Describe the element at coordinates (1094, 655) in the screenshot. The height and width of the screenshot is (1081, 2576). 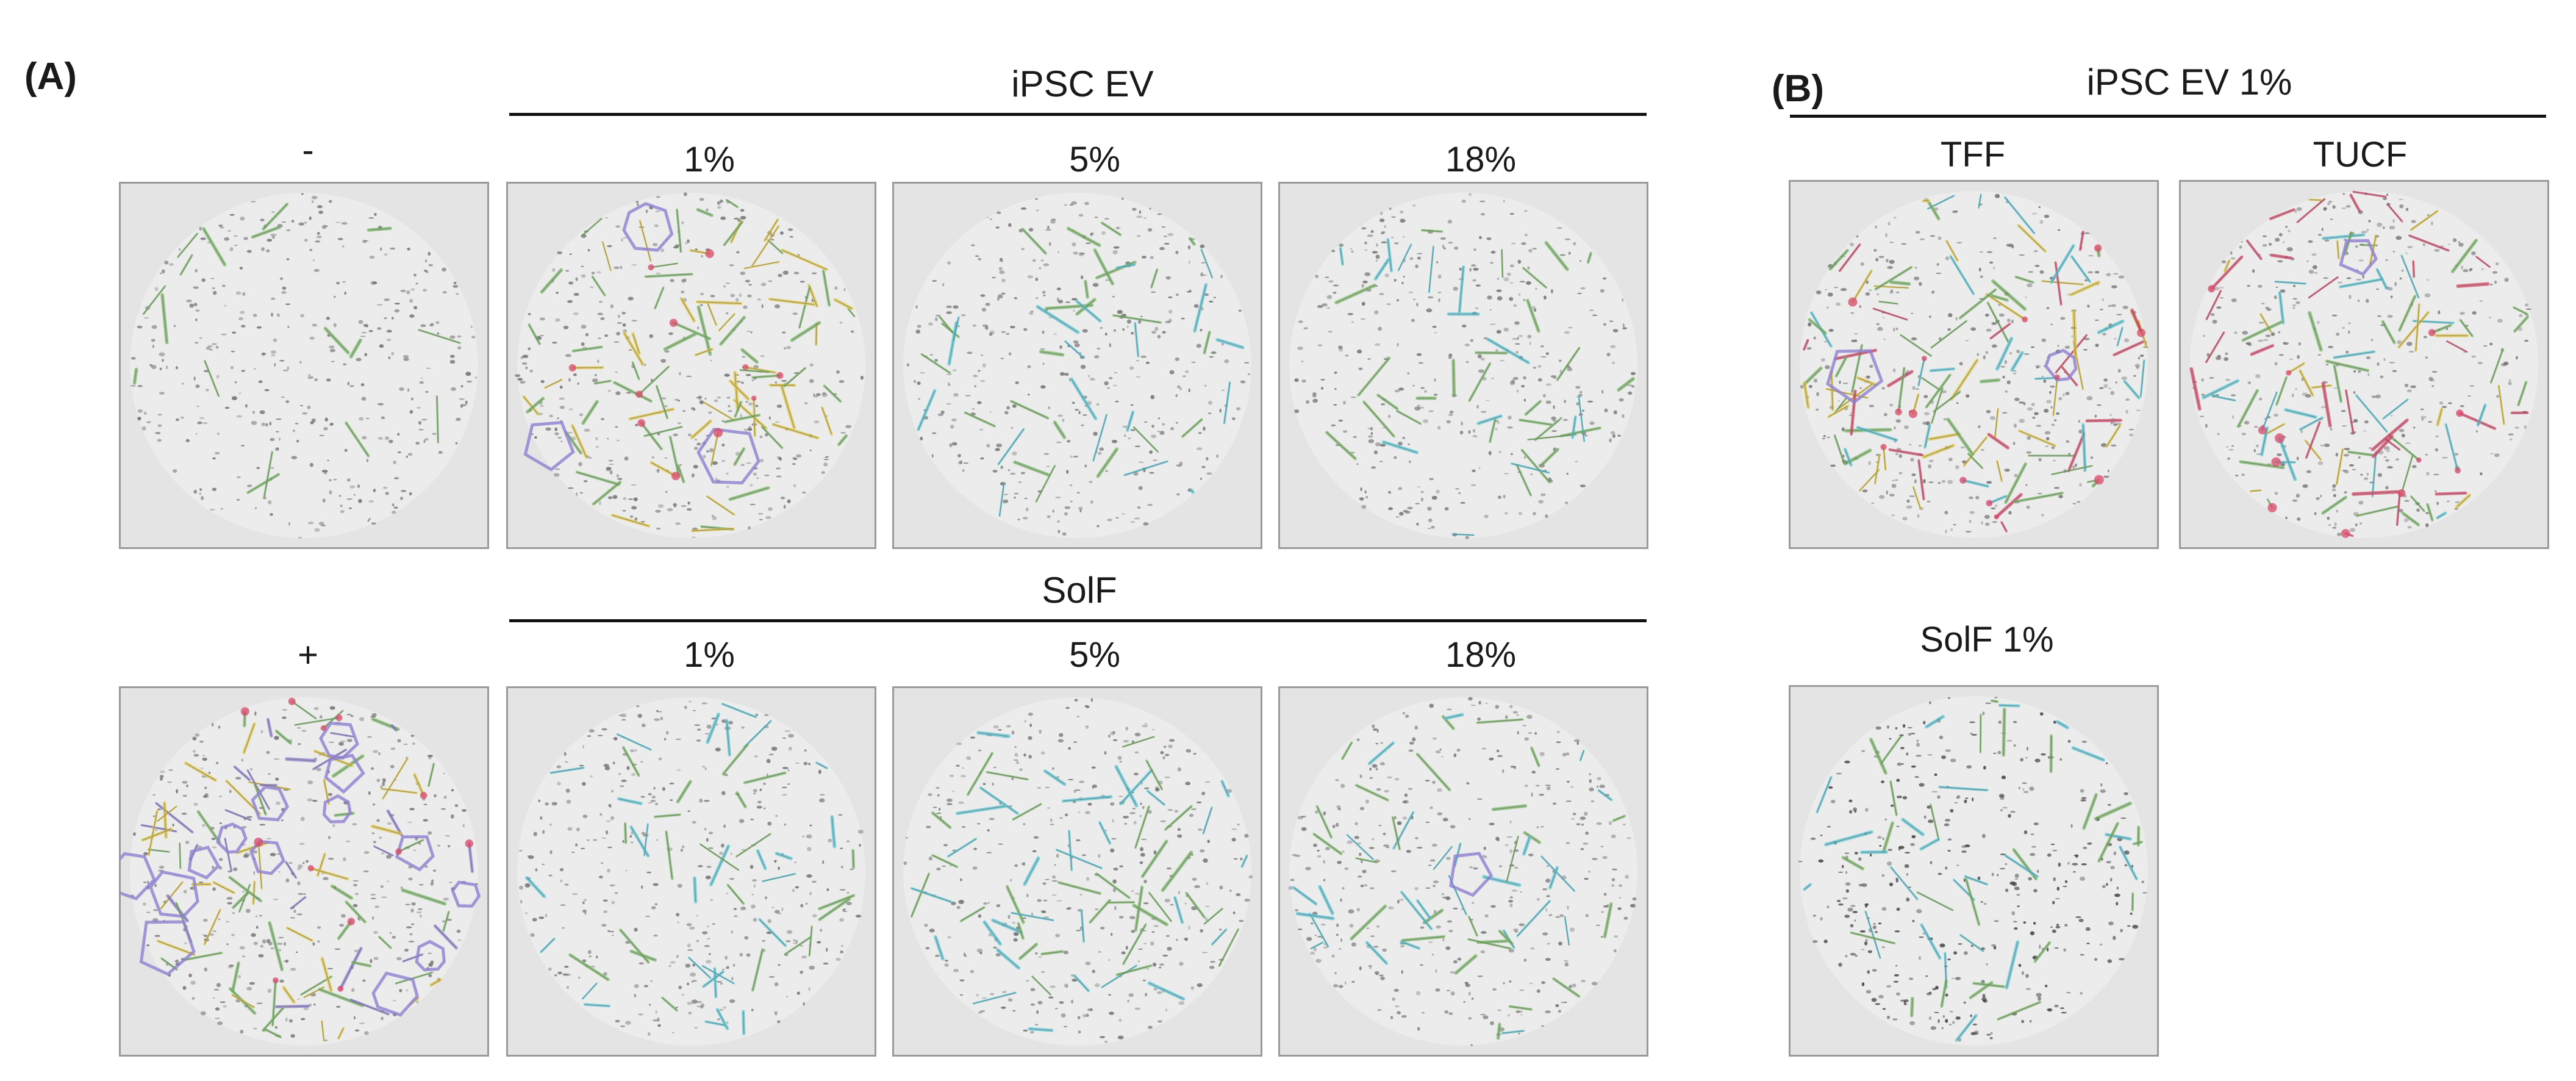
I see `solf-dose-5-label: 5%` at that location.